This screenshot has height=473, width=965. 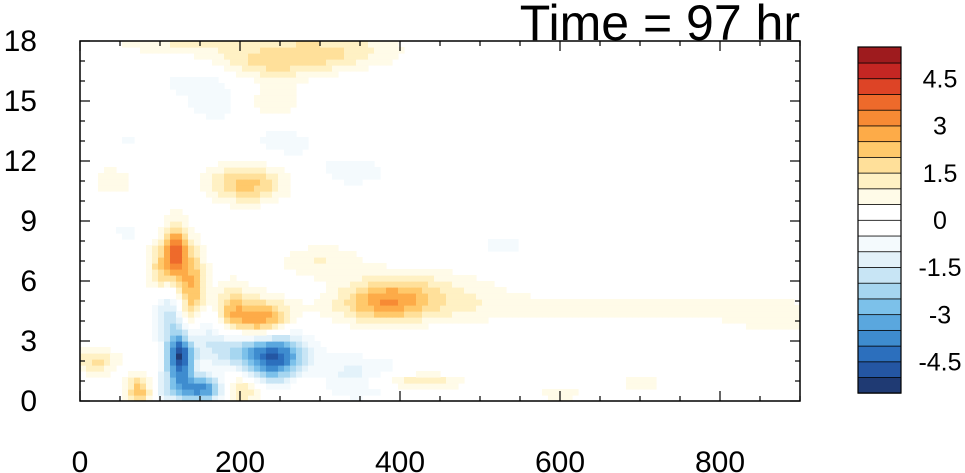 What do you see at coordinates (28, 221) in the screenshot?
I see `y-tick-label: 9` at bounding box center [28, 221].